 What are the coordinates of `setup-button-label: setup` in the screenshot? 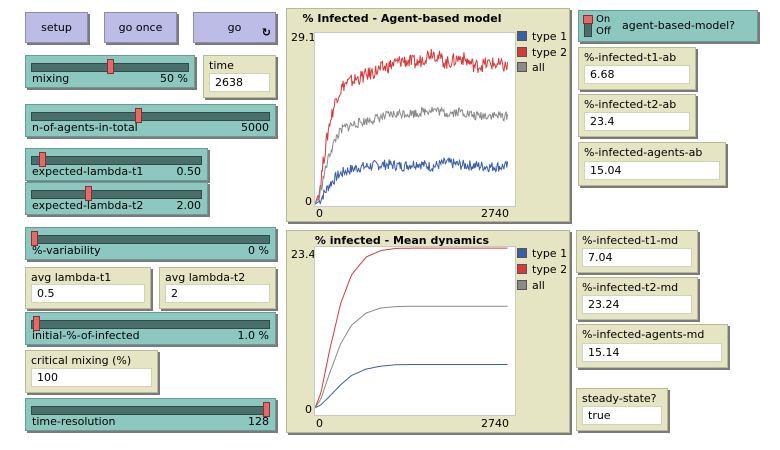 It's located at (56, 27).